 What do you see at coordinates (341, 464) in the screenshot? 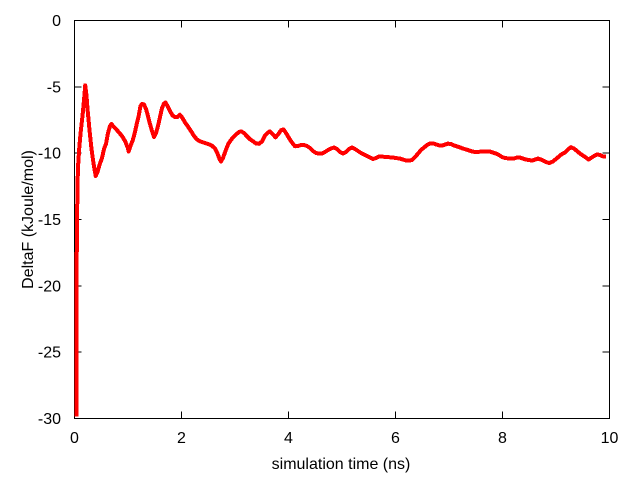
I see `svg-text: simulation time (ns)` at bounding box center [341, 464].